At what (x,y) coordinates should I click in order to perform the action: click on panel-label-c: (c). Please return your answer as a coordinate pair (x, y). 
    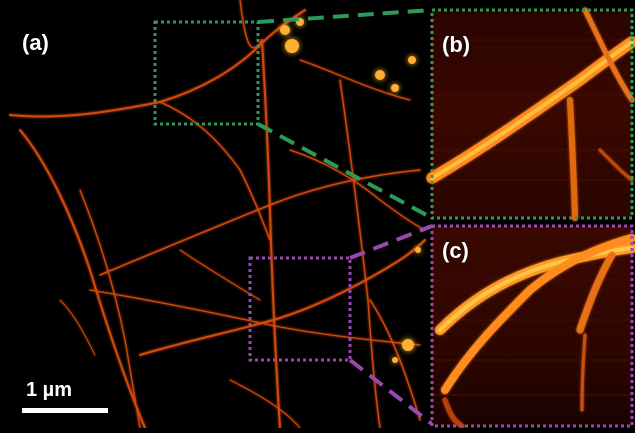
    Looking at the image, I should click on (455, 250).